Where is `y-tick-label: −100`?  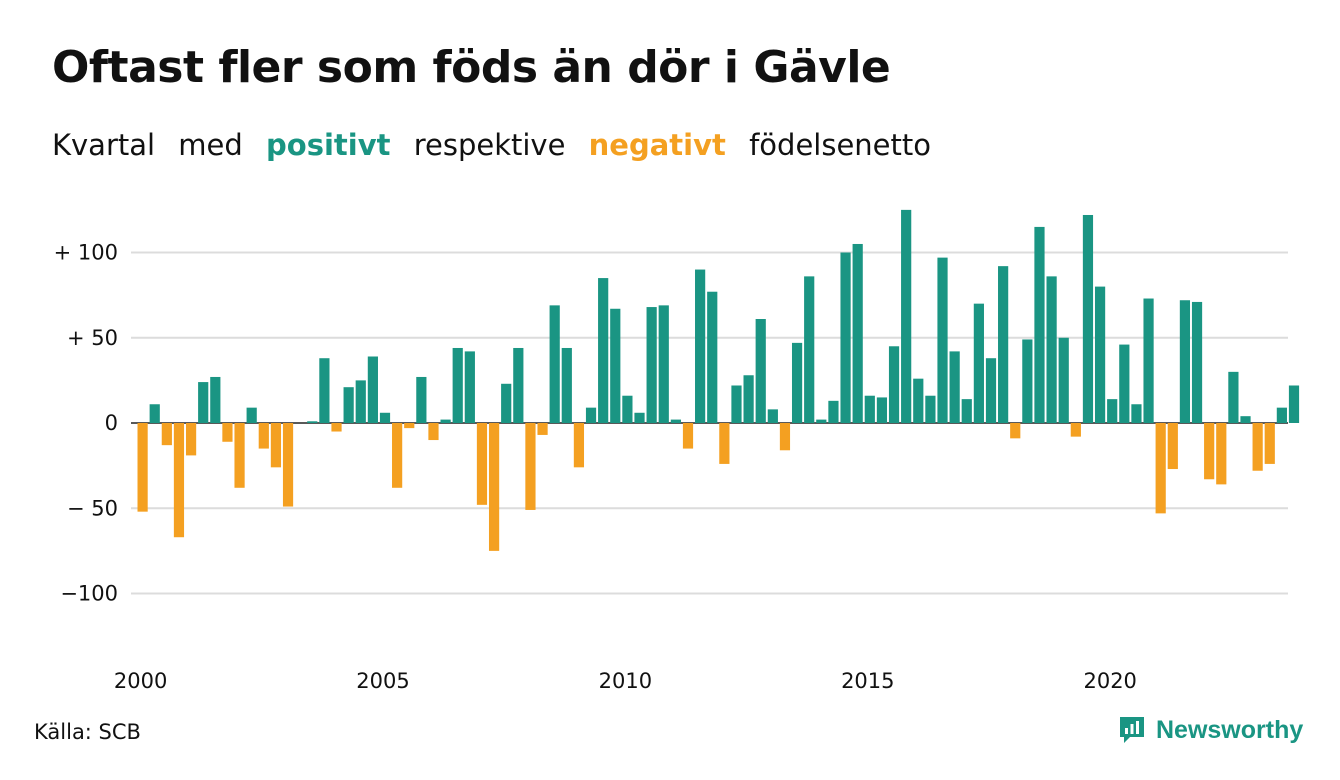
y-tick-label: −100 is located at coordinates (89, 594).